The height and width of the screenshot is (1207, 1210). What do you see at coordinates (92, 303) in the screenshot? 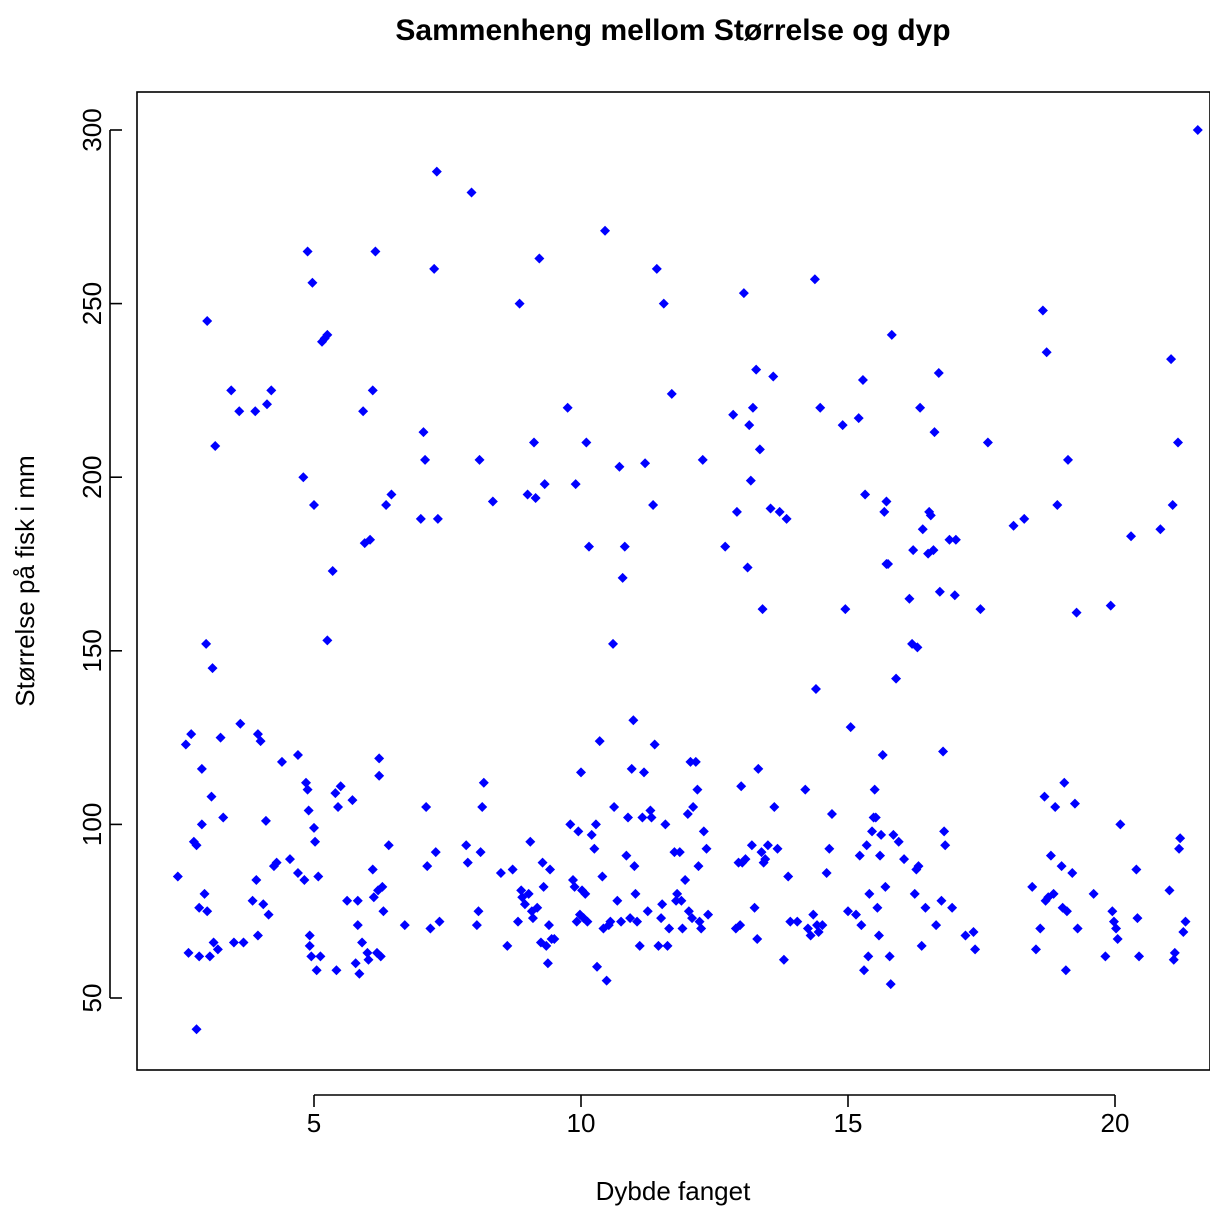
I see `y-tick-label: 250` at bounding box center [92, 303].